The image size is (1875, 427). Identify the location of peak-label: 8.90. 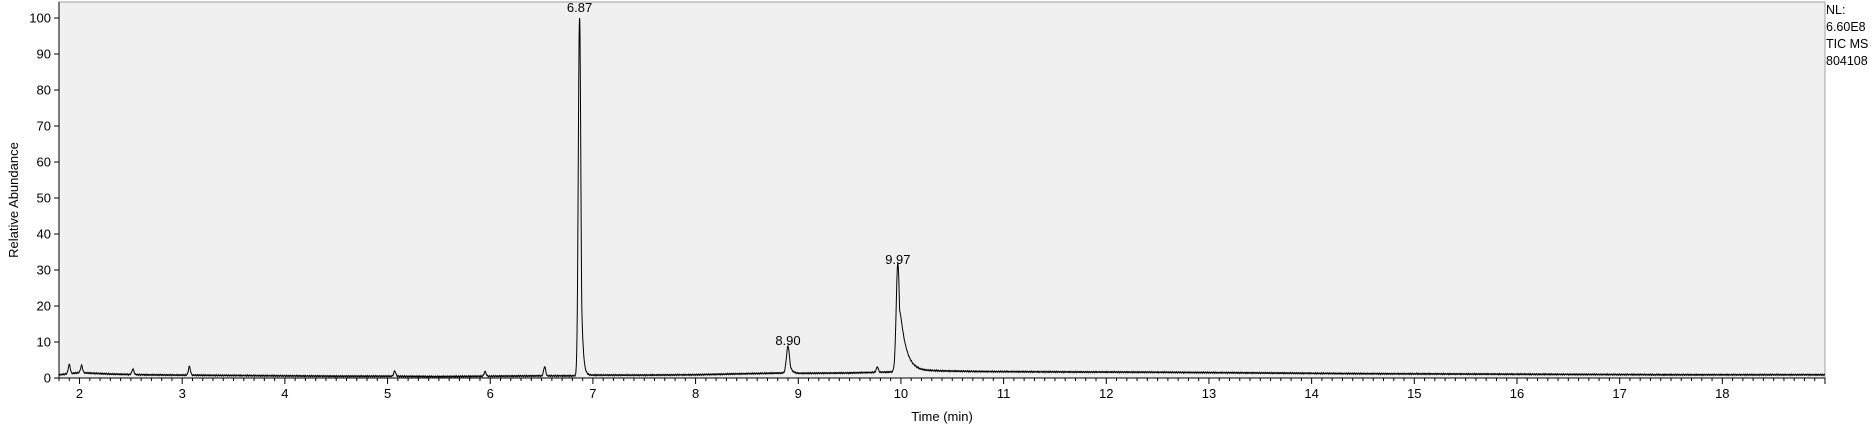
(787, 340).